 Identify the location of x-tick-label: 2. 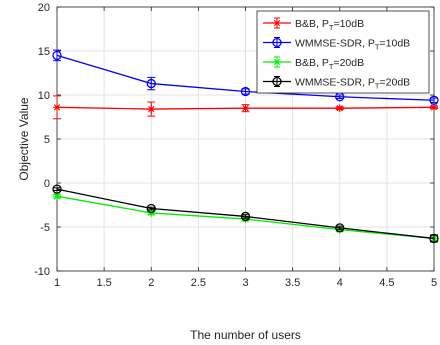
(151, 283).